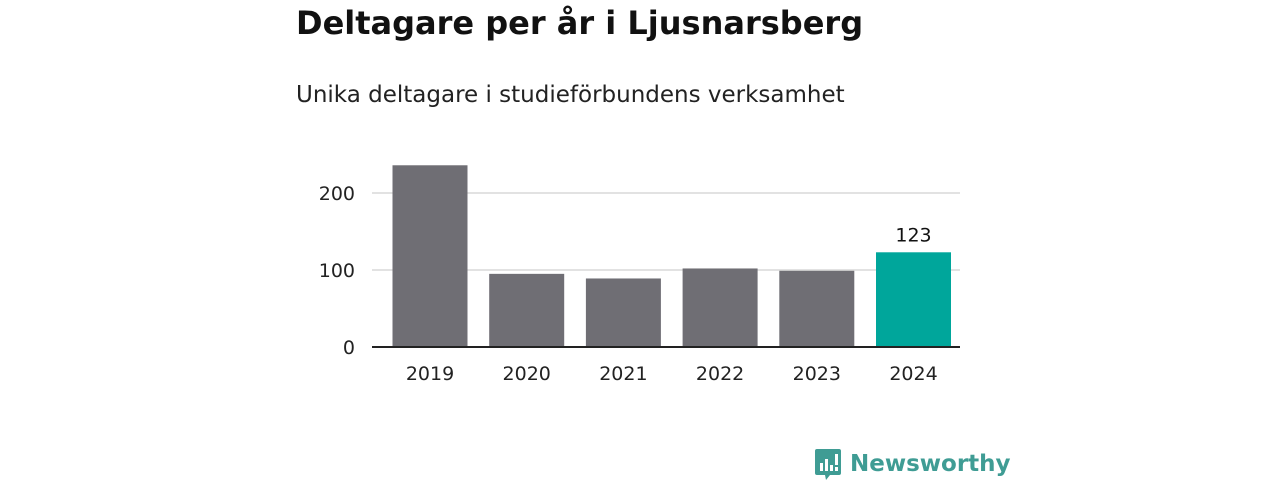 This screenshot has width=1280, height=482. Describe the element at coordinates (527, 374) in the screenshot. I see `x-tick-label: 2020` at that location.